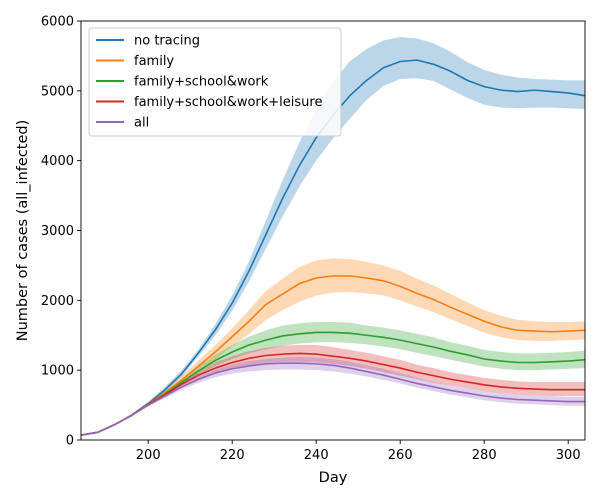  I want to click on y-tick-label: 5000, so click(57, 91).